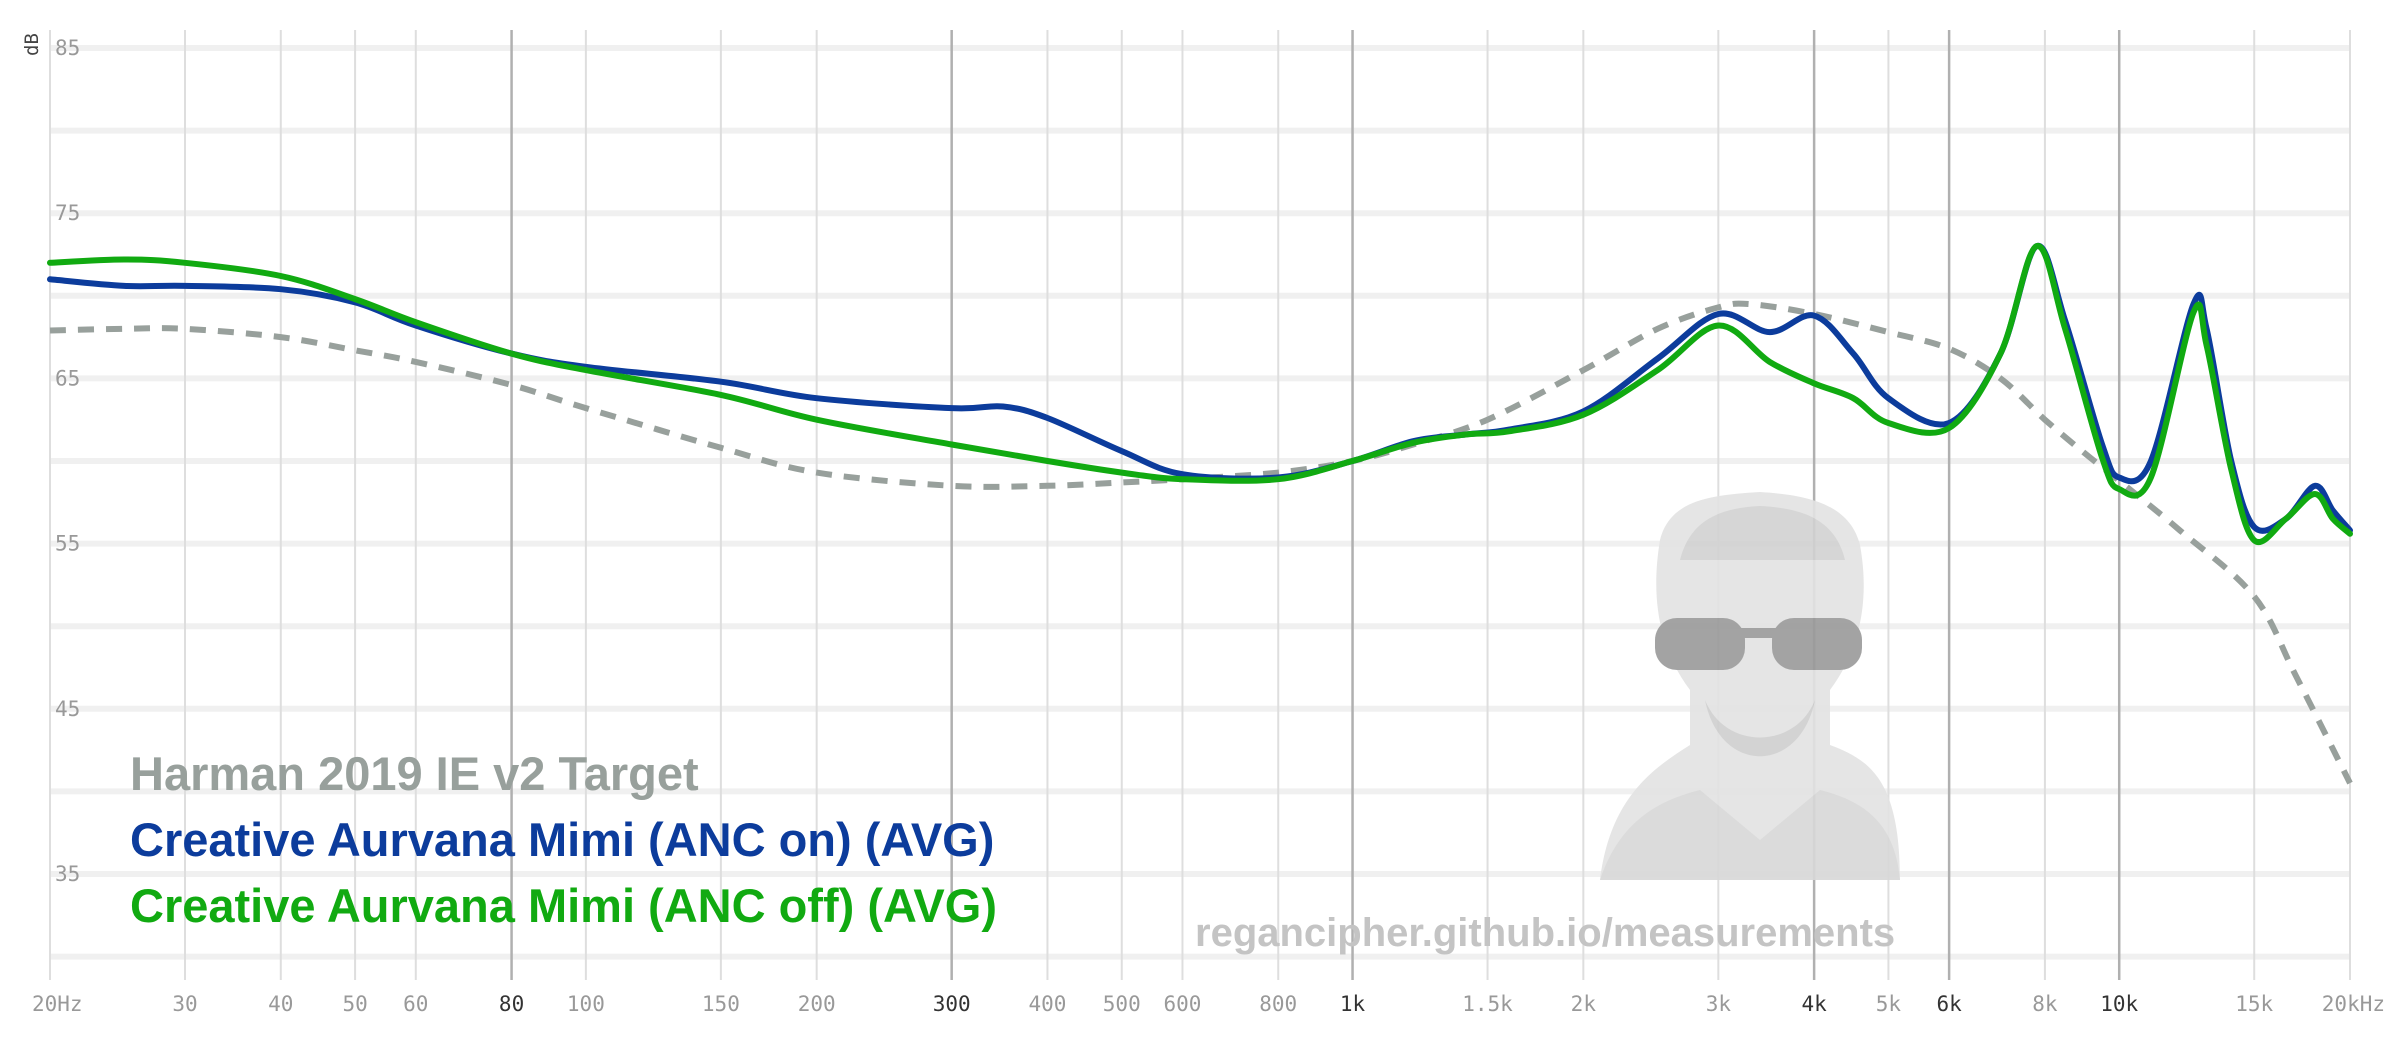  I want to click on x-tick-label: 20kHz, so click(2353, 1004).